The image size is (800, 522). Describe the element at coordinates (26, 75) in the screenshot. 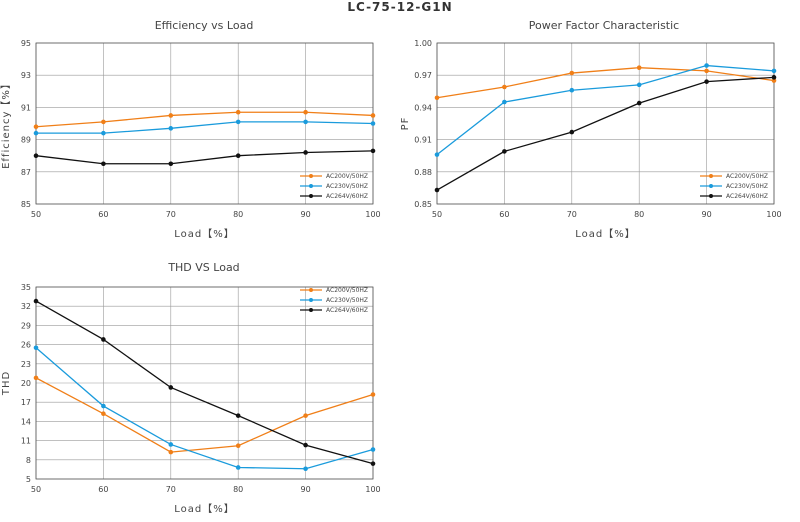

I see `y-tick-label: 93` at that location.